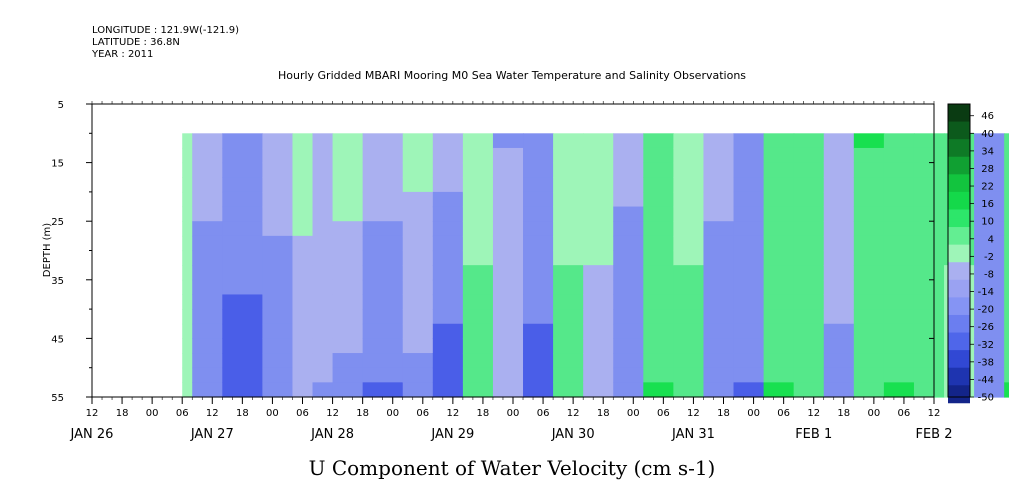 The image size is (1009, 504). Describe the element at coordinates (933, 434) in the screenshot. I see `x-date-label: FEB 2` at that location.